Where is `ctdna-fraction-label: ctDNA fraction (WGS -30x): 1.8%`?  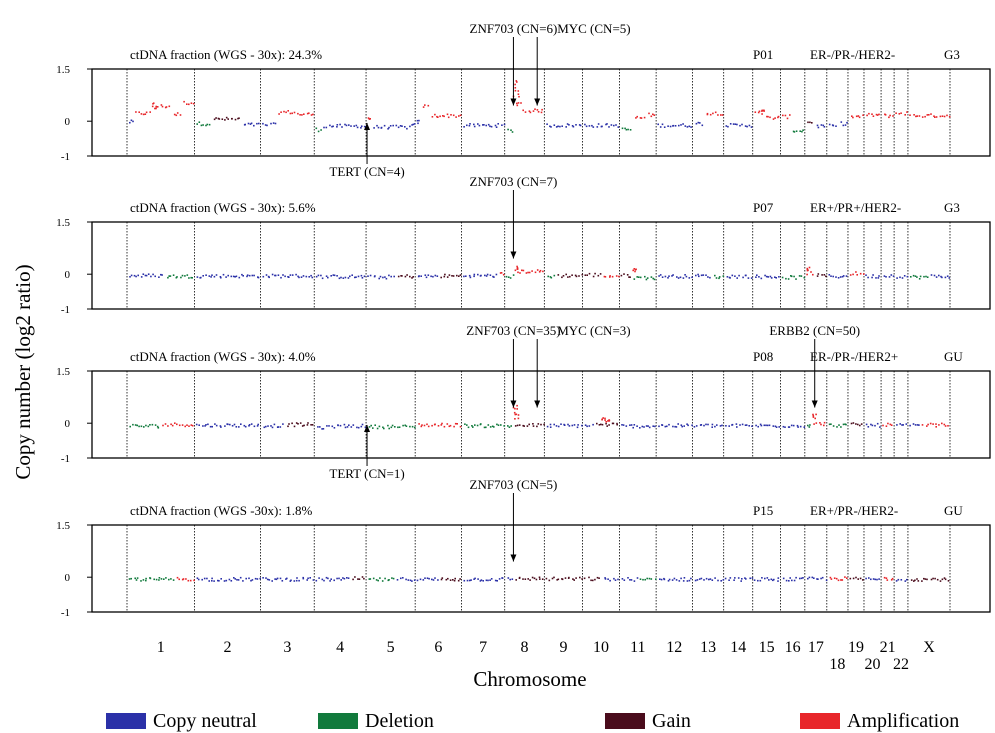
ctdna-fraction-label: ctDNA fraction (WGS -30x): 1.8% is located at coordinates (221, 510).